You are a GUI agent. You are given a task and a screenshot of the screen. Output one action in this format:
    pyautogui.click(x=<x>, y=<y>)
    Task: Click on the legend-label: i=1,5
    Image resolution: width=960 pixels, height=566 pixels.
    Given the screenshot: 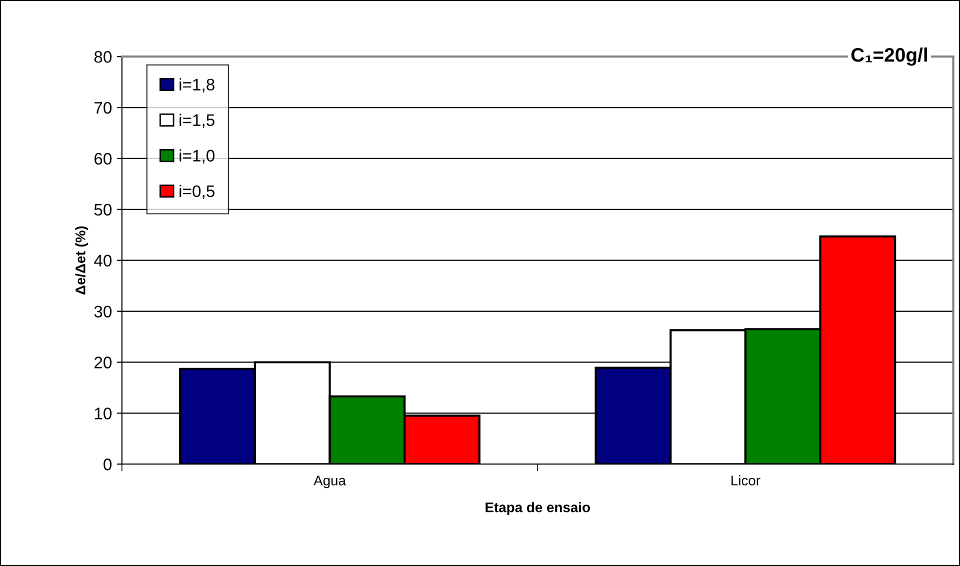 What is the action you would take?
    pyautogui.click(x=197, y=121)
    